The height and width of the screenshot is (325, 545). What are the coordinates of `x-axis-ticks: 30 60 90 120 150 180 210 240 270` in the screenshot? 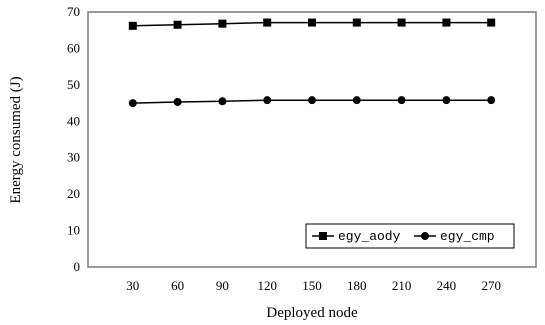 It's located at (313, 285).